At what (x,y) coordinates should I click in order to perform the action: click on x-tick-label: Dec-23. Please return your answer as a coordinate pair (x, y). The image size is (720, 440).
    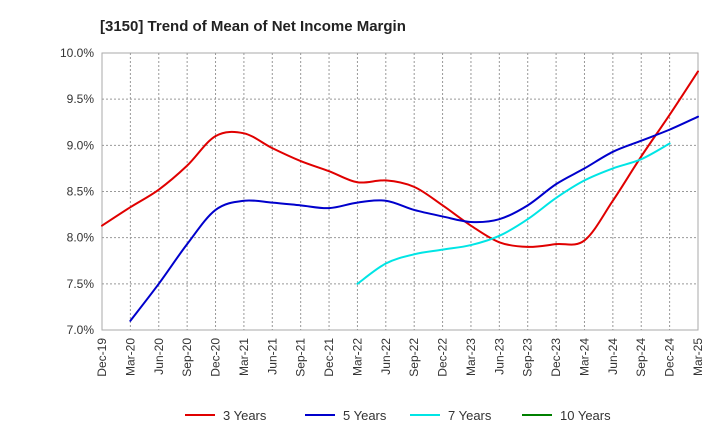
    Looking at the image, I should click on (556, 357).